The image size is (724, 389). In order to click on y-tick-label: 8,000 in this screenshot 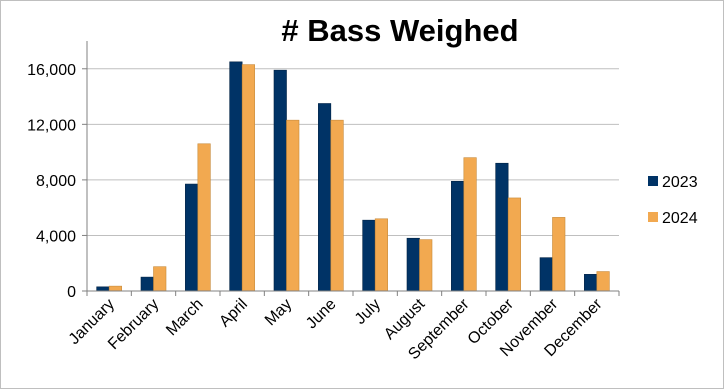, I will do `click(56, 181)`.